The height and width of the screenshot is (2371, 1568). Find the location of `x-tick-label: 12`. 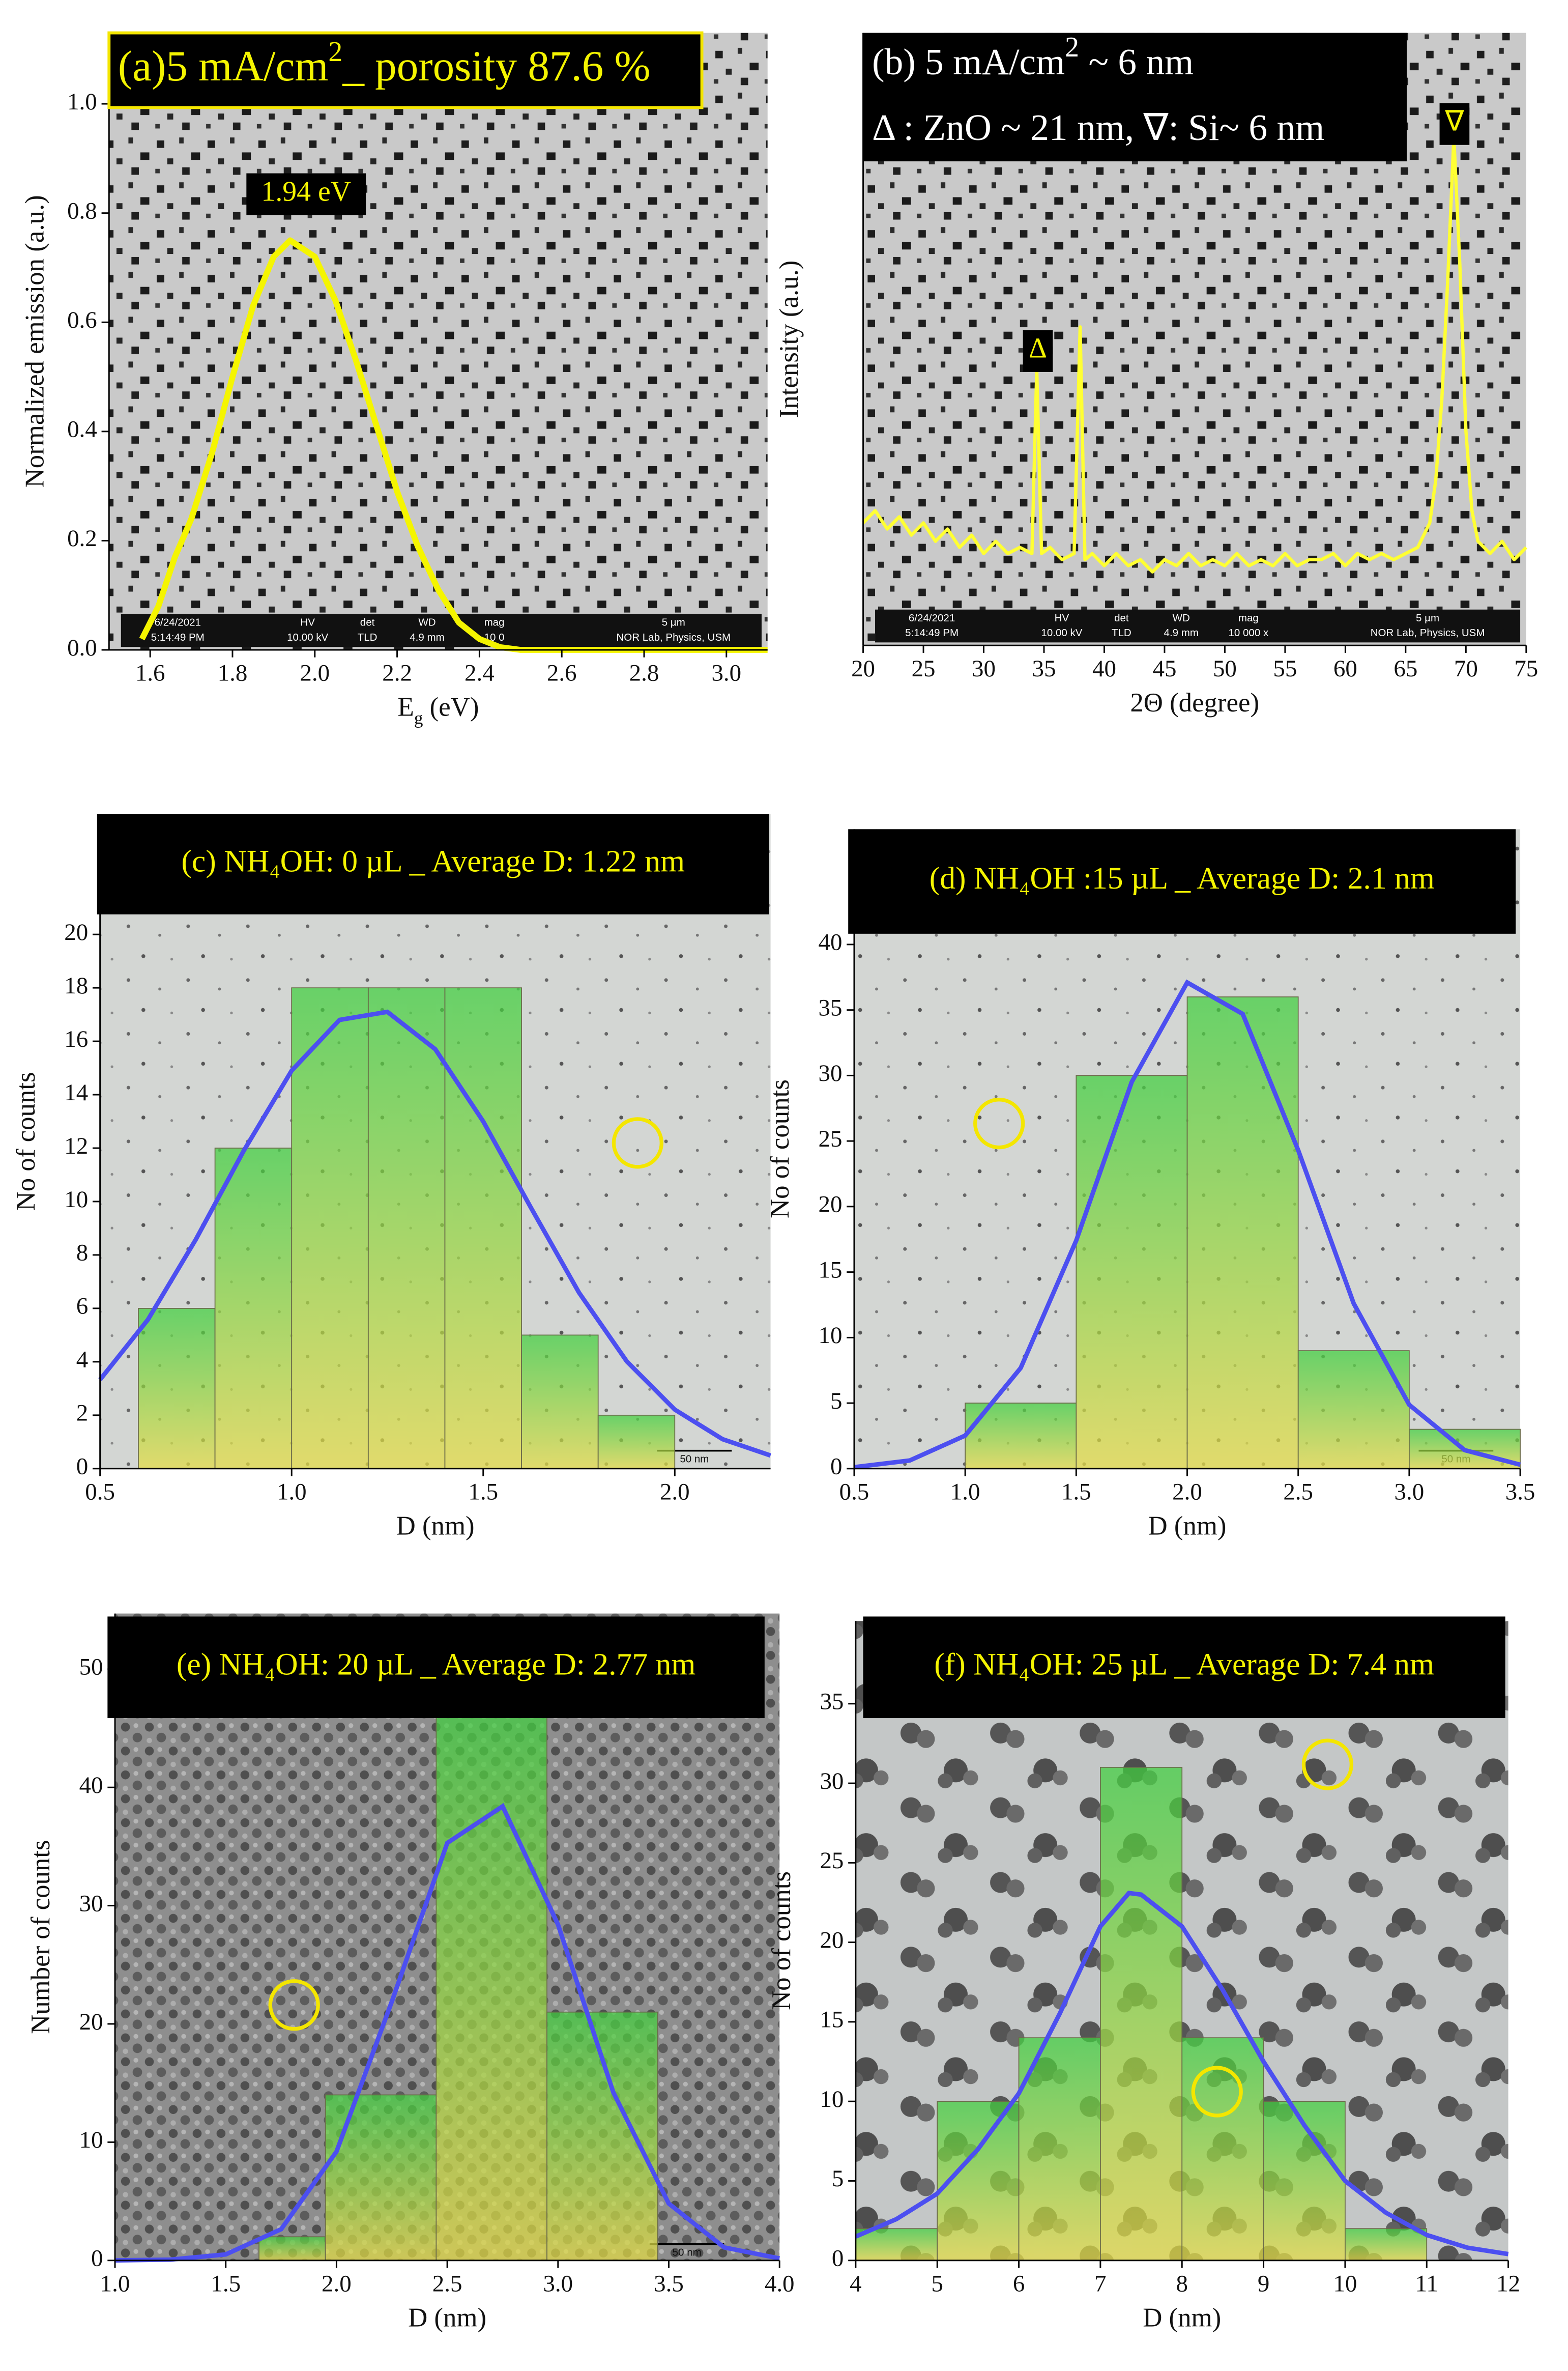

x-tick-label: 12 is located at coordinates (1508, 2284).